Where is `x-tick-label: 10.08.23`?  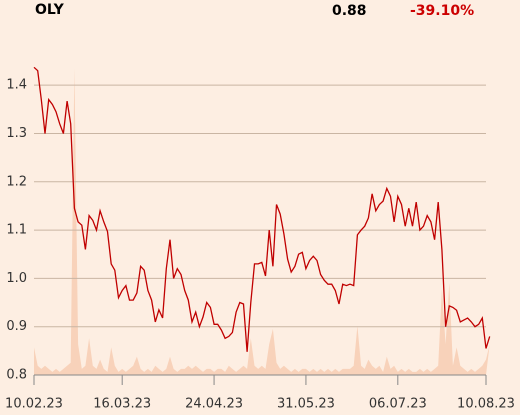 x-tick-label: 10.08.23 is located at coordinates (486, 404).